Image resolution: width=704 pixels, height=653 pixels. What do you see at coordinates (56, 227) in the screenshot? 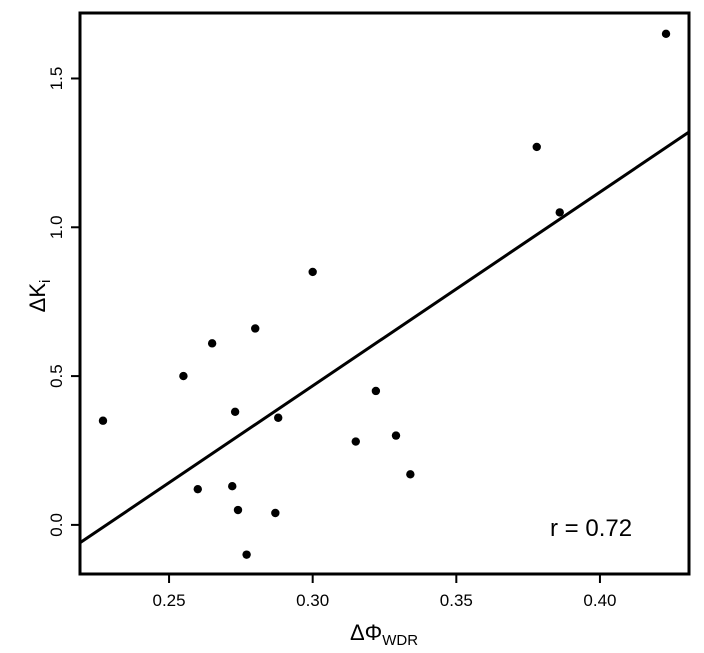
I see `y-tick-label: 1.0` at bounding box center [56, 227].